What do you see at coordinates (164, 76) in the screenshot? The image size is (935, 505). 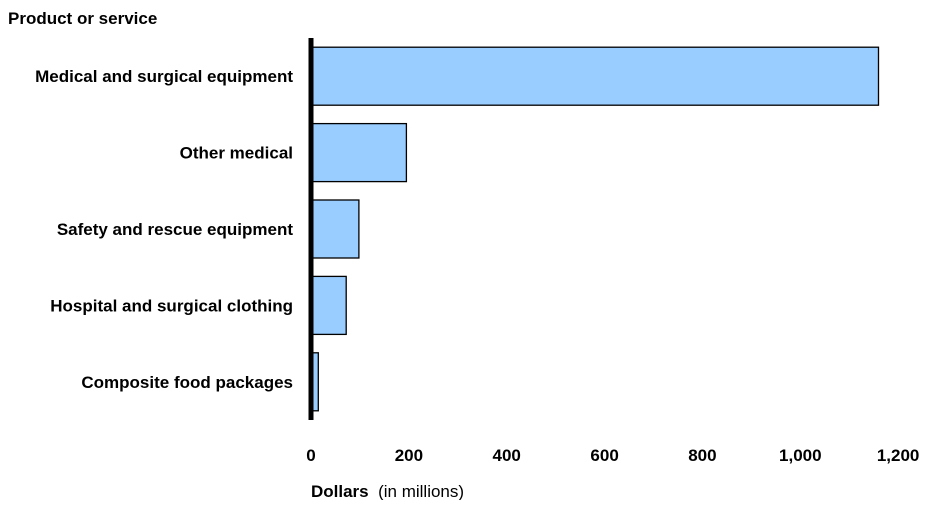 I see `category-label-0: Medical and surgical equipment` at bounding box center [164, 76].